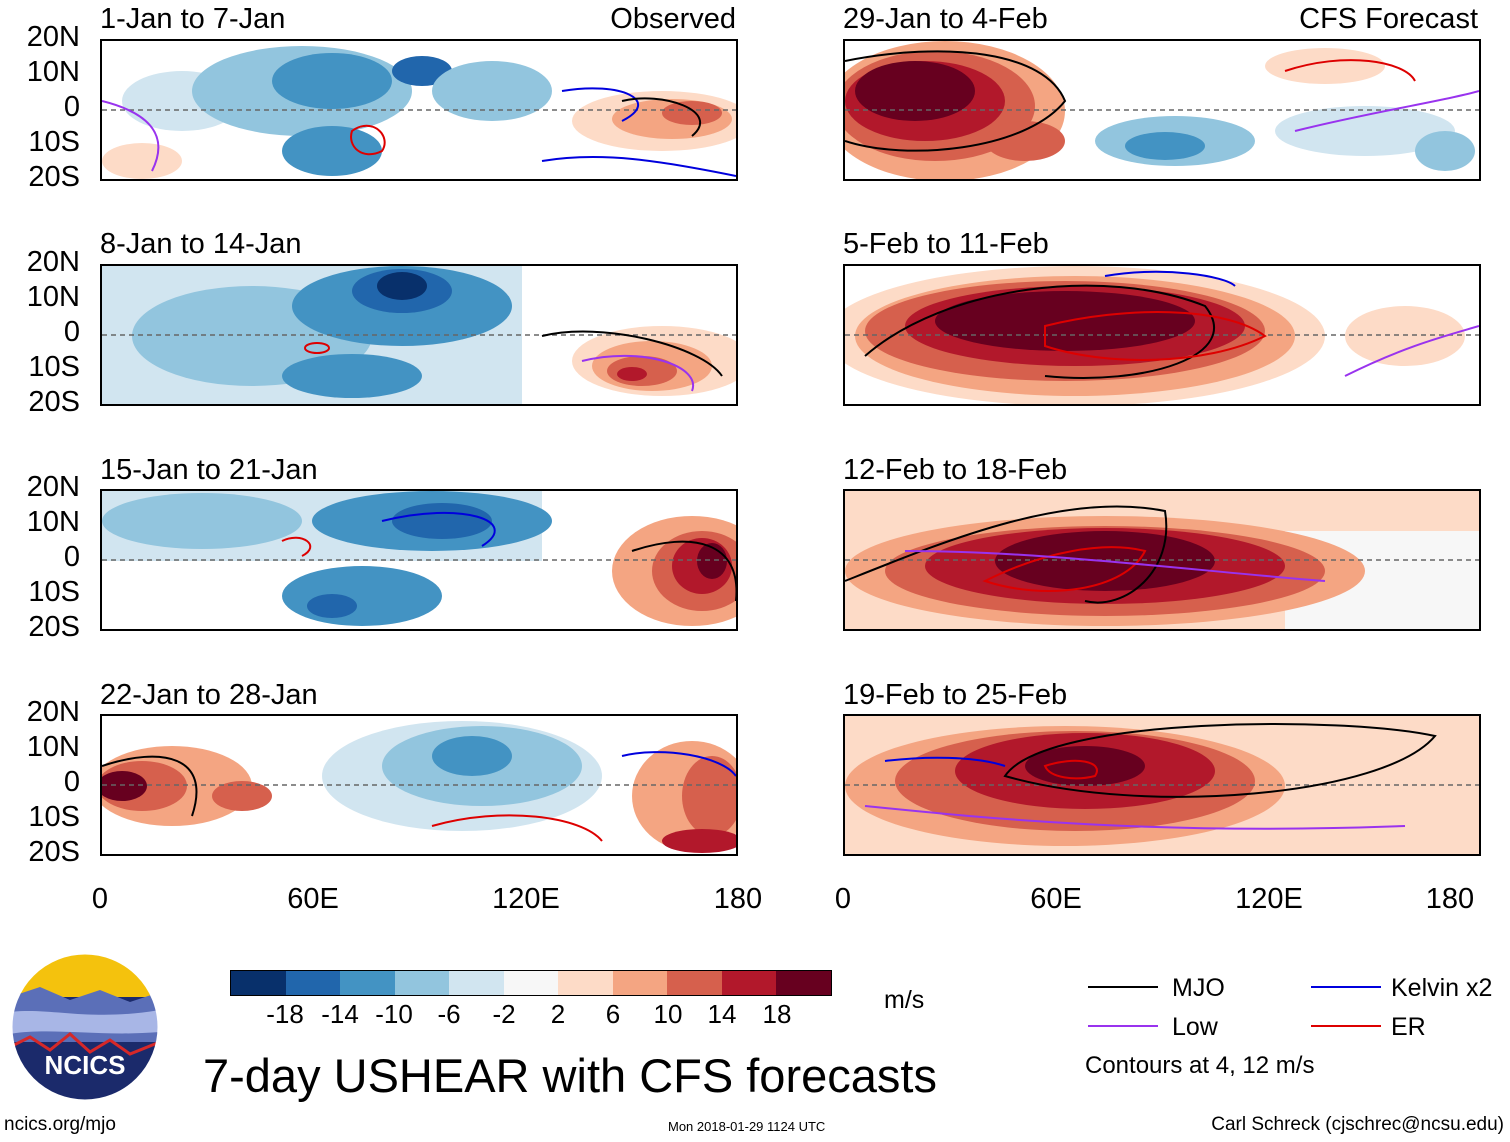 The image size is (1510, 1142). I want to click on legend-line-kelvin, so click(1346, 987).